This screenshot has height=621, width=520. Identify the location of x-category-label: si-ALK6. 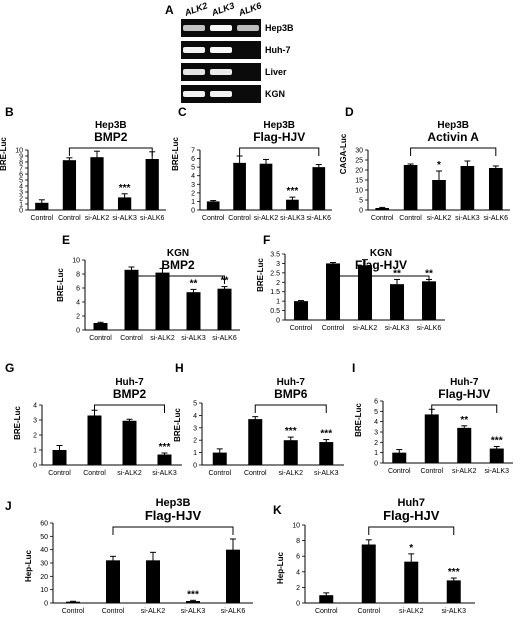
(152, 218).